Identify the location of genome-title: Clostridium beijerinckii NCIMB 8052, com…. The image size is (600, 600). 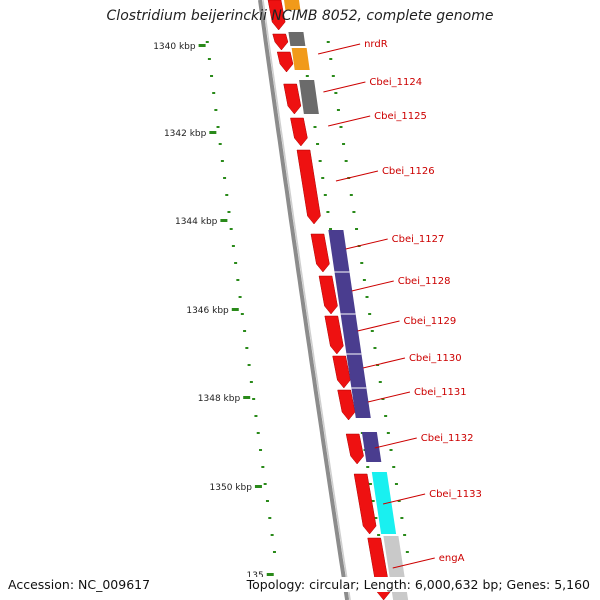
(300, 16).